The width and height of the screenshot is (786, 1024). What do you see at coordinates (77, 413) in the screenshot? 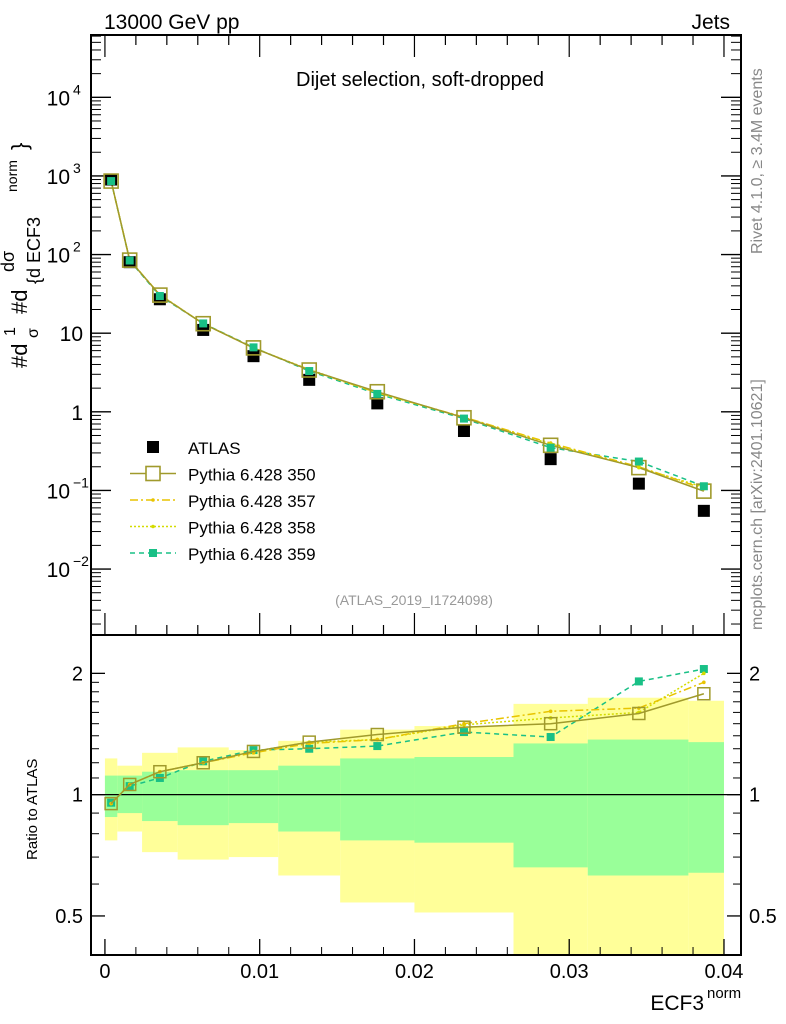
I see `main-y-tick-label: 1` at bounding box center [77, 413].